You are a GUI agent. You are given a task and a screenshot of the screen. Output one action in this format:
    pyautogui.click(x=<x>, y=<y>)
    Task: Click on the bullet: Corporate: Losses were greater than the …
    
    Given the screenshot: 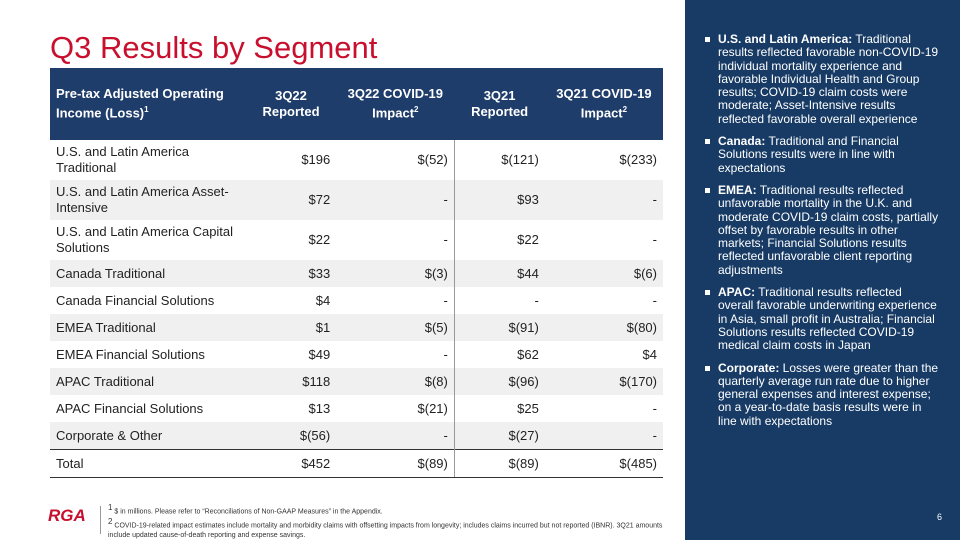 What is the action you would take?
    pyautogui.click(x=822, y=394)
    